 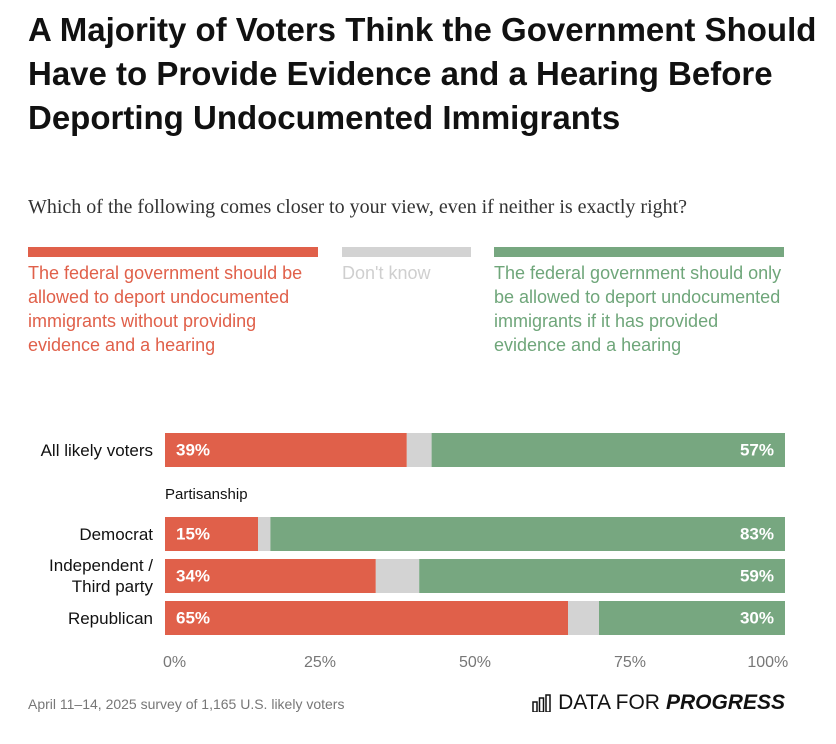 I want to click on value-label: 30%, so click(x=757, y=617).